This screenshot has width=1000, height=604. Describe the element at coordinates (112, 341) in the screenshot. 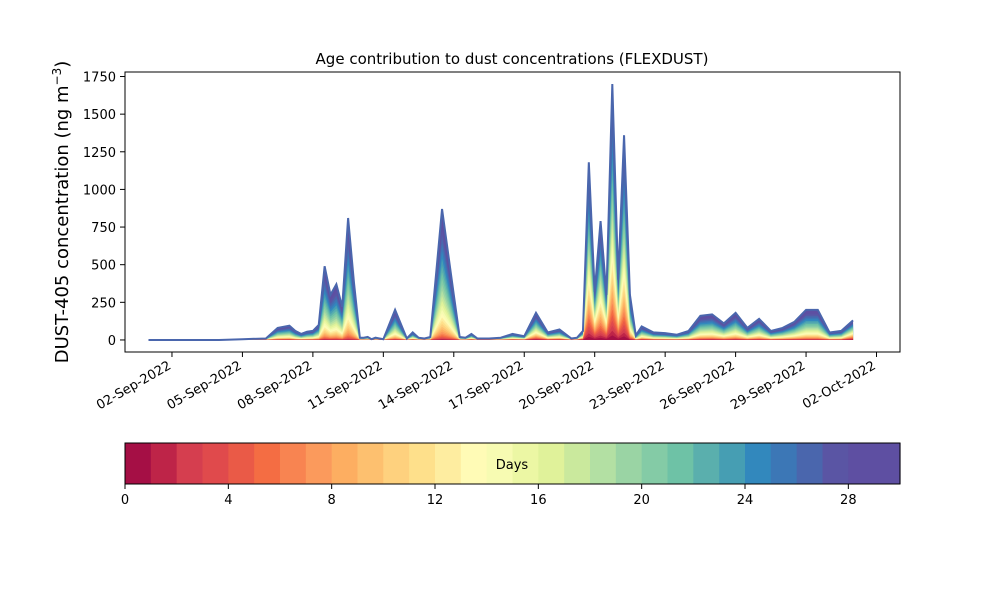

I see `y-tick-label: 0` at that location.